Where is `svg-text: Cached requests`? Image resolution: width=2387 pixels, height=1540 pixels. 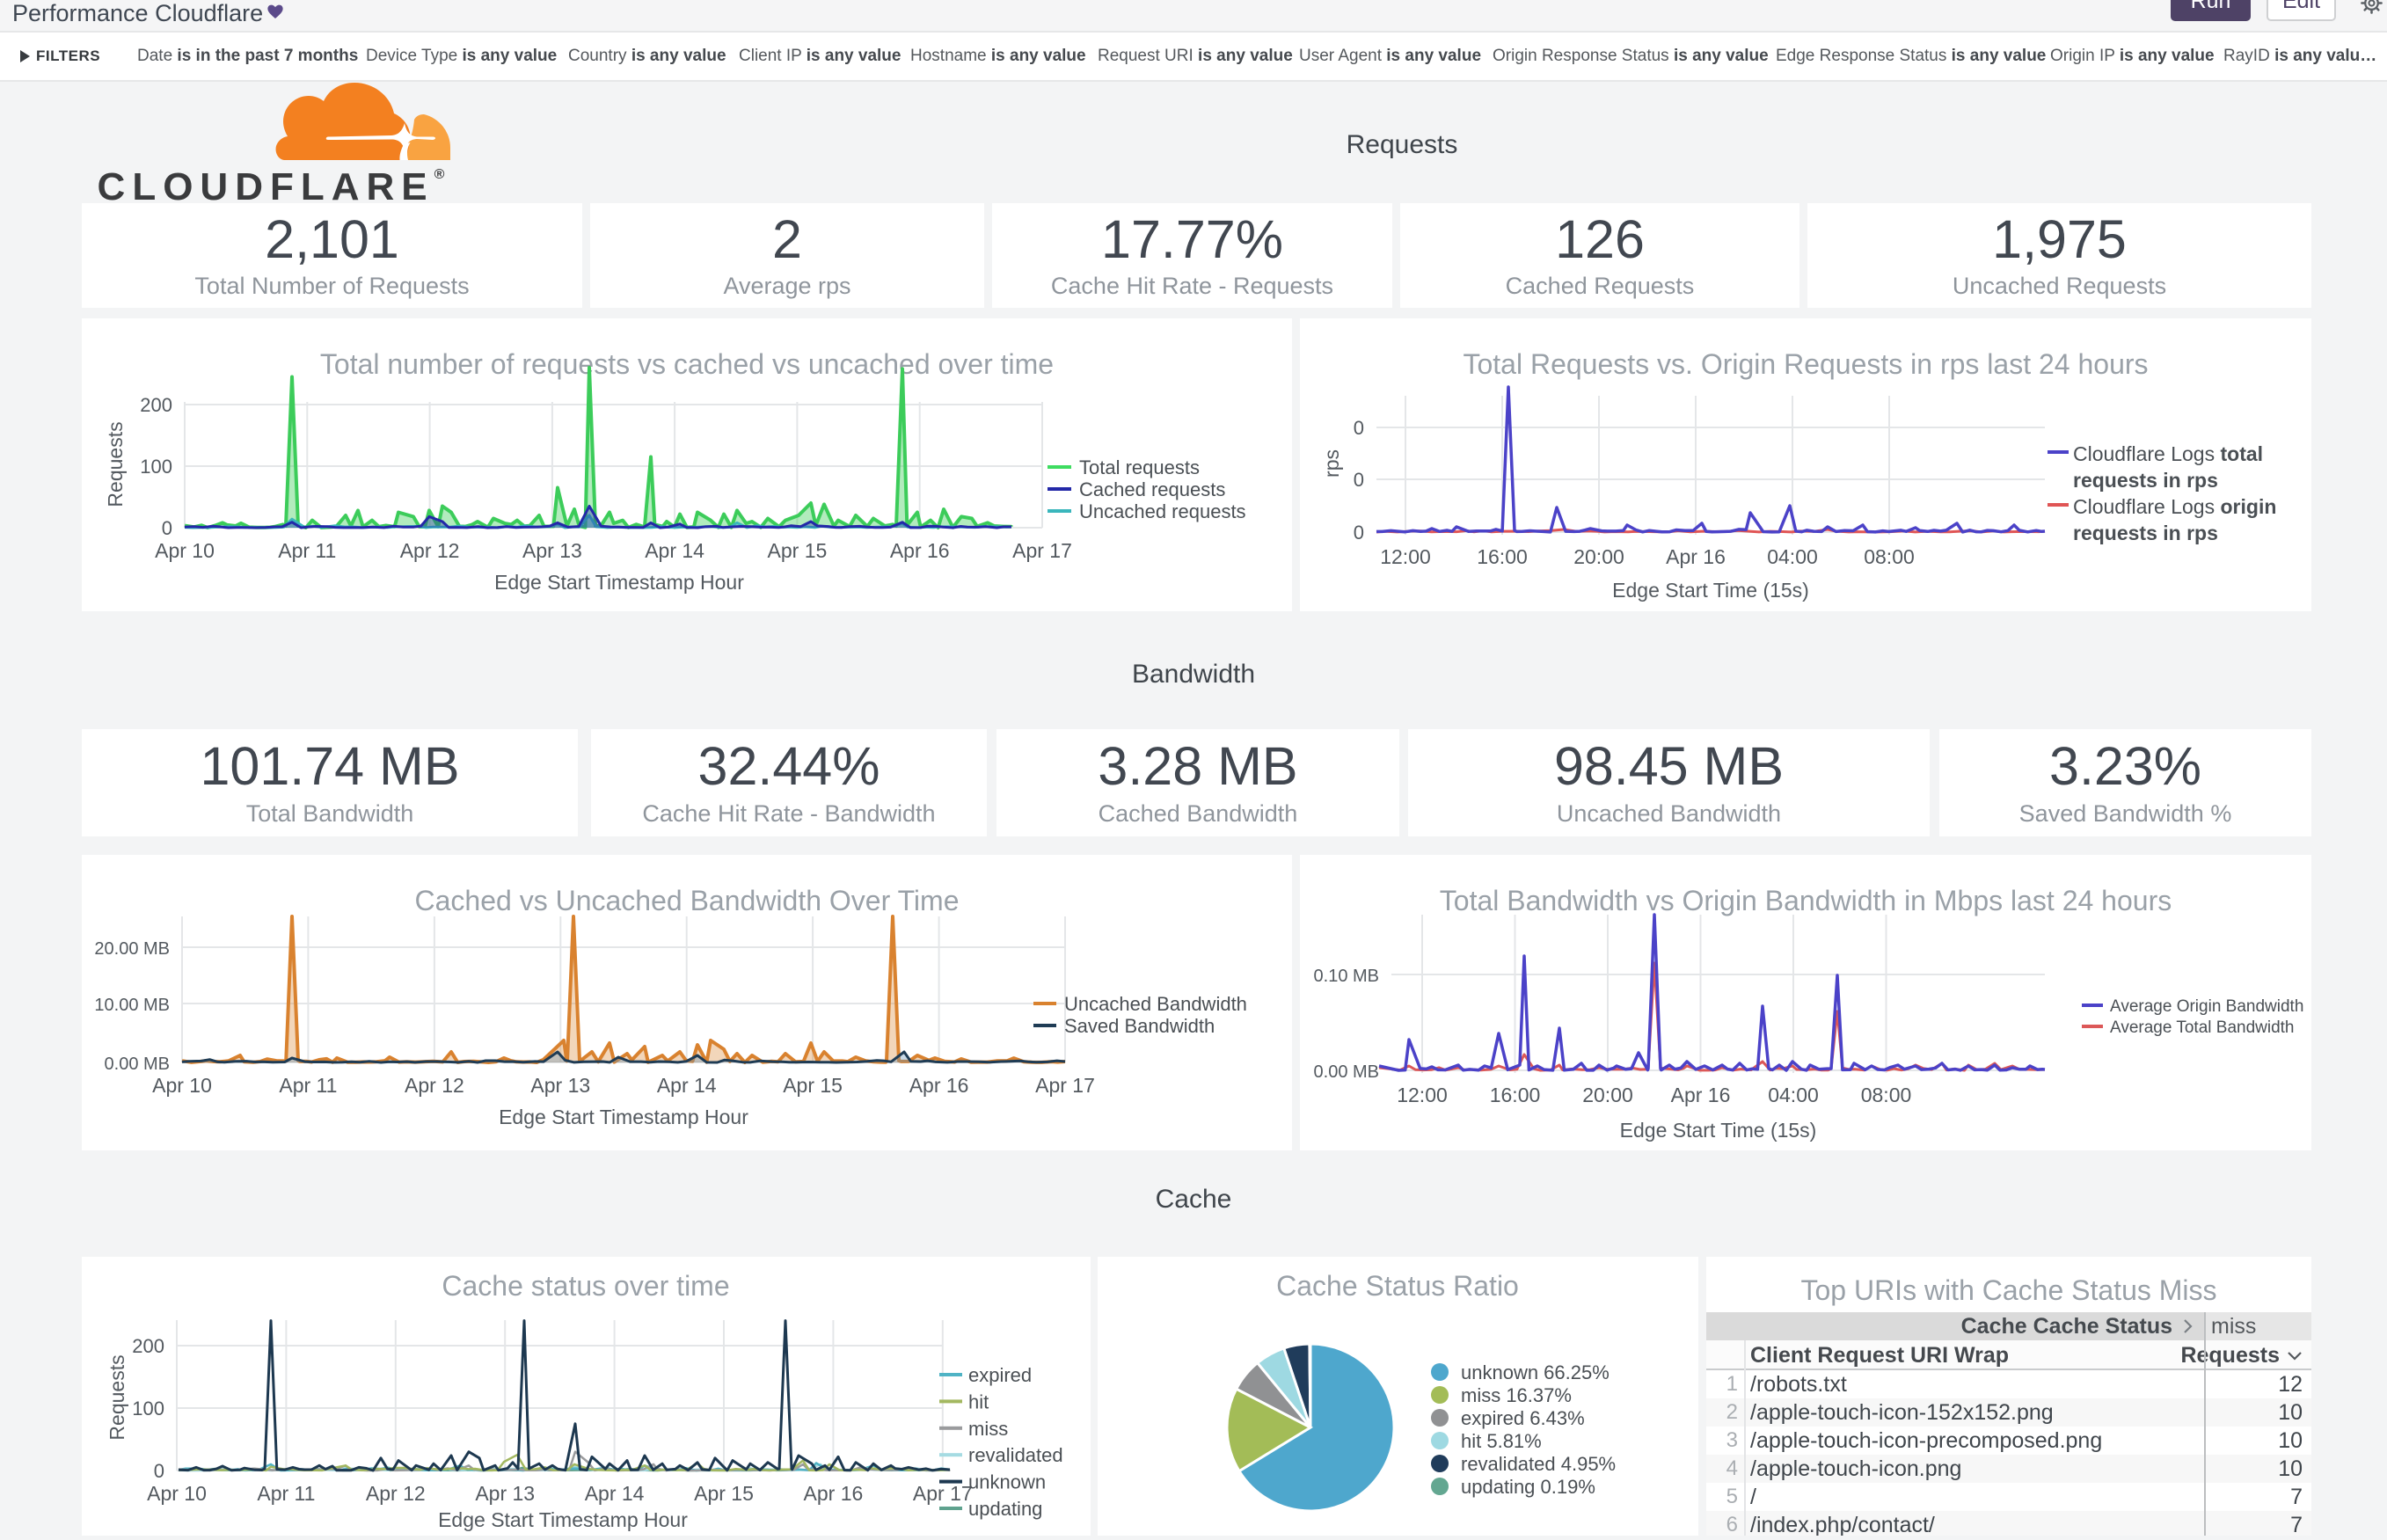
svg-text: Cached requests is located at coordinates (1152, 489).